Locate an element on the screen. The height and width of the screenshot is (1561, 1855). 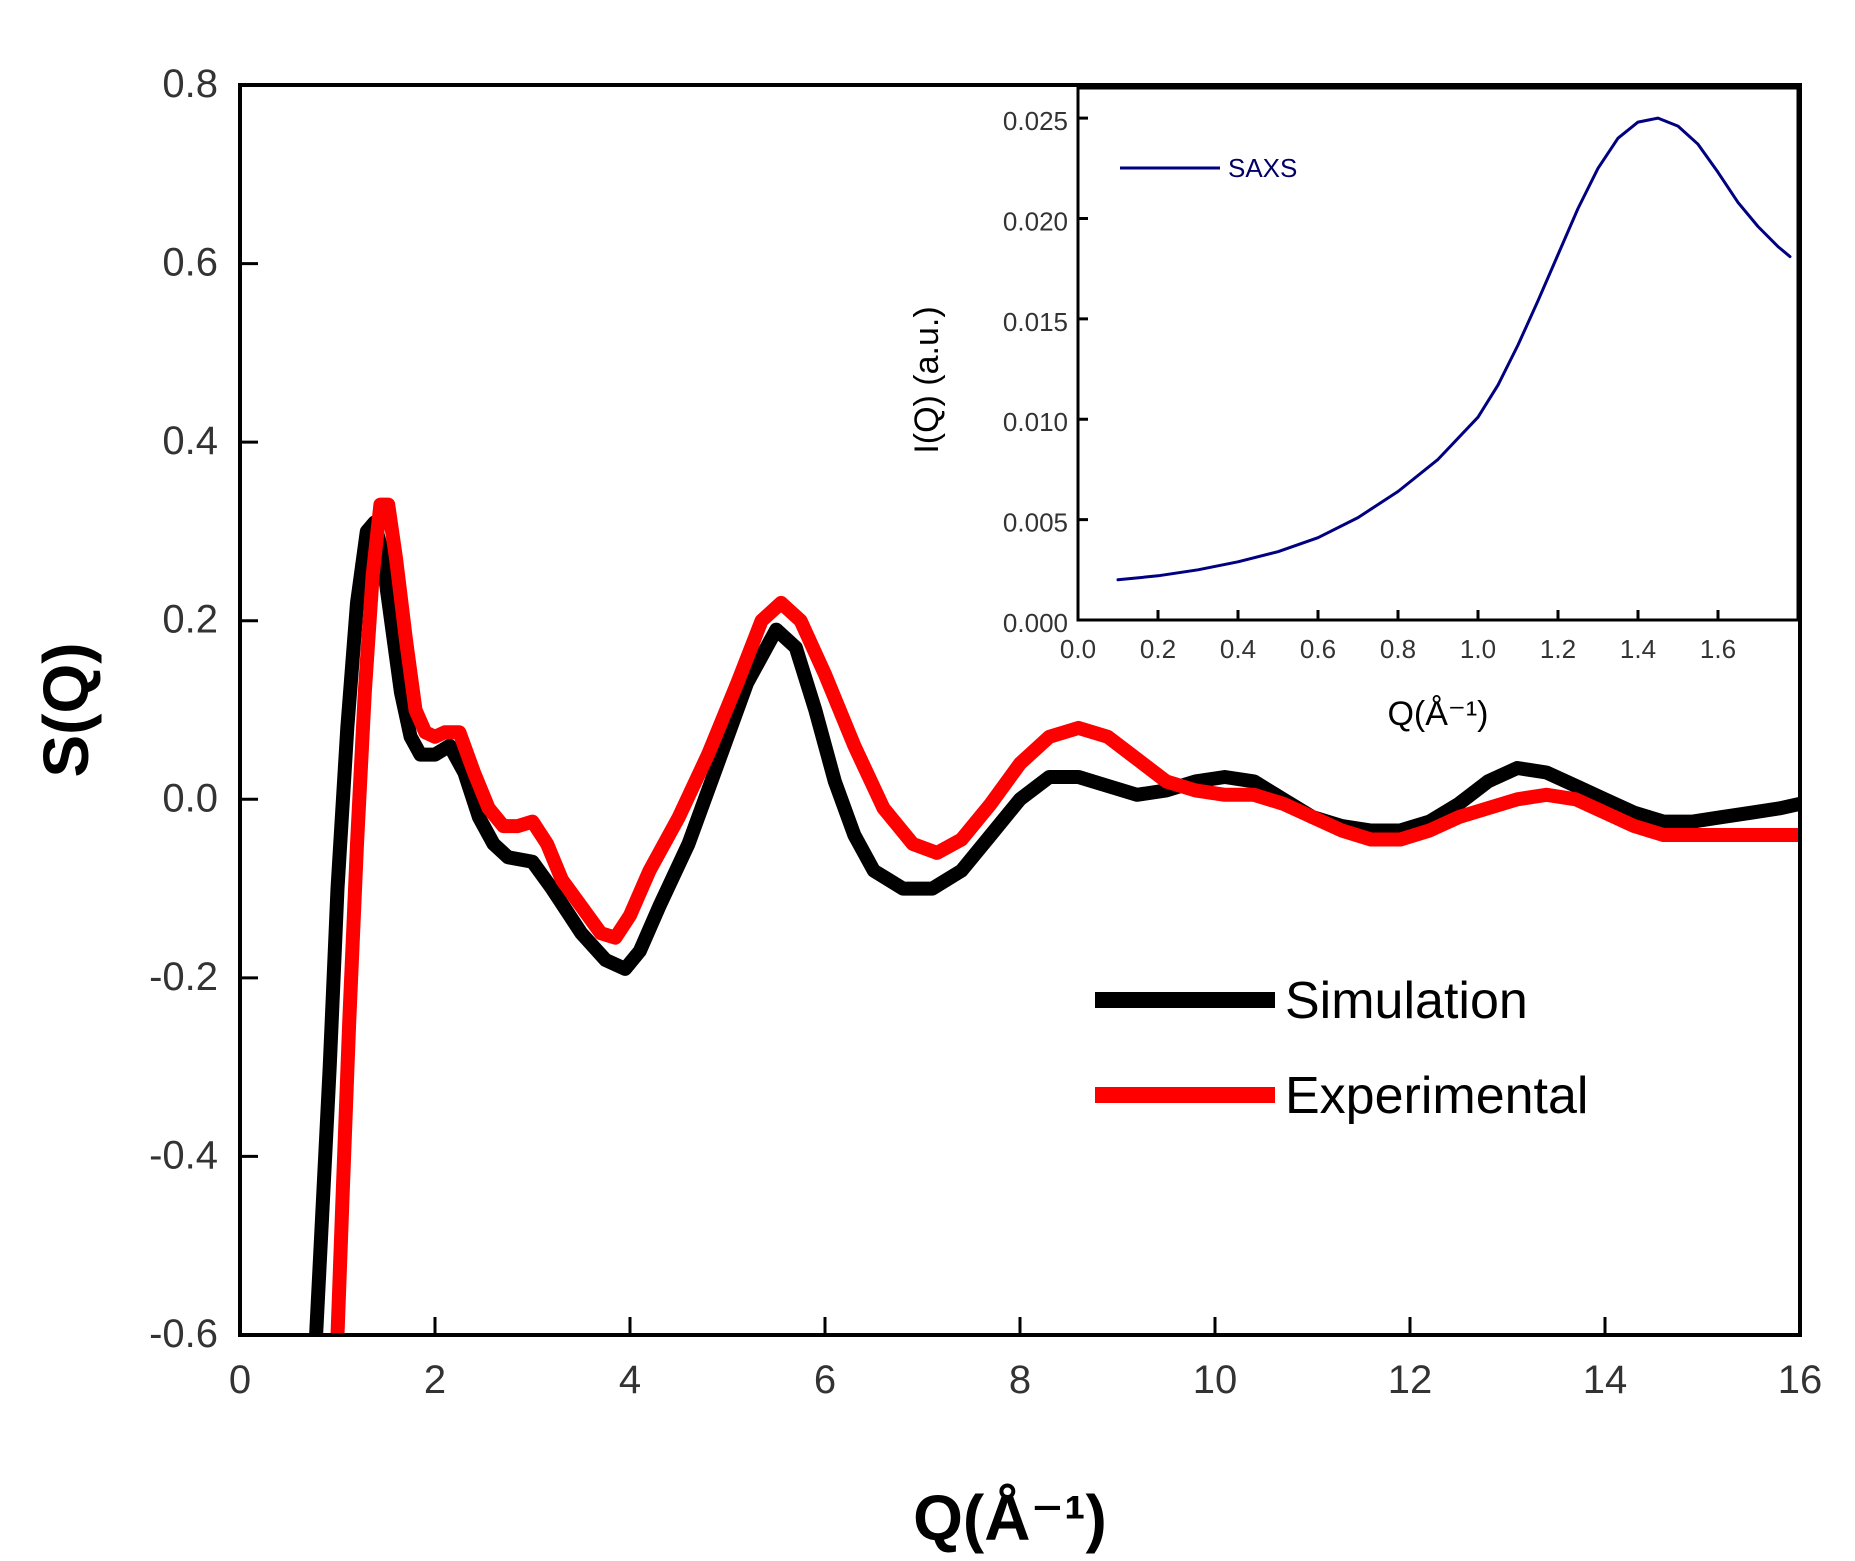
y-tick-label: -0.2 is located at coordinates (183, 977).